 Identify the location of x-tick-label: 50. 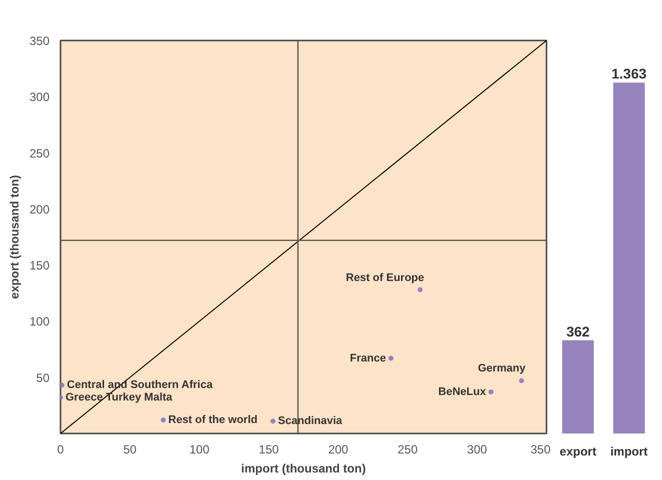
(130, 449).